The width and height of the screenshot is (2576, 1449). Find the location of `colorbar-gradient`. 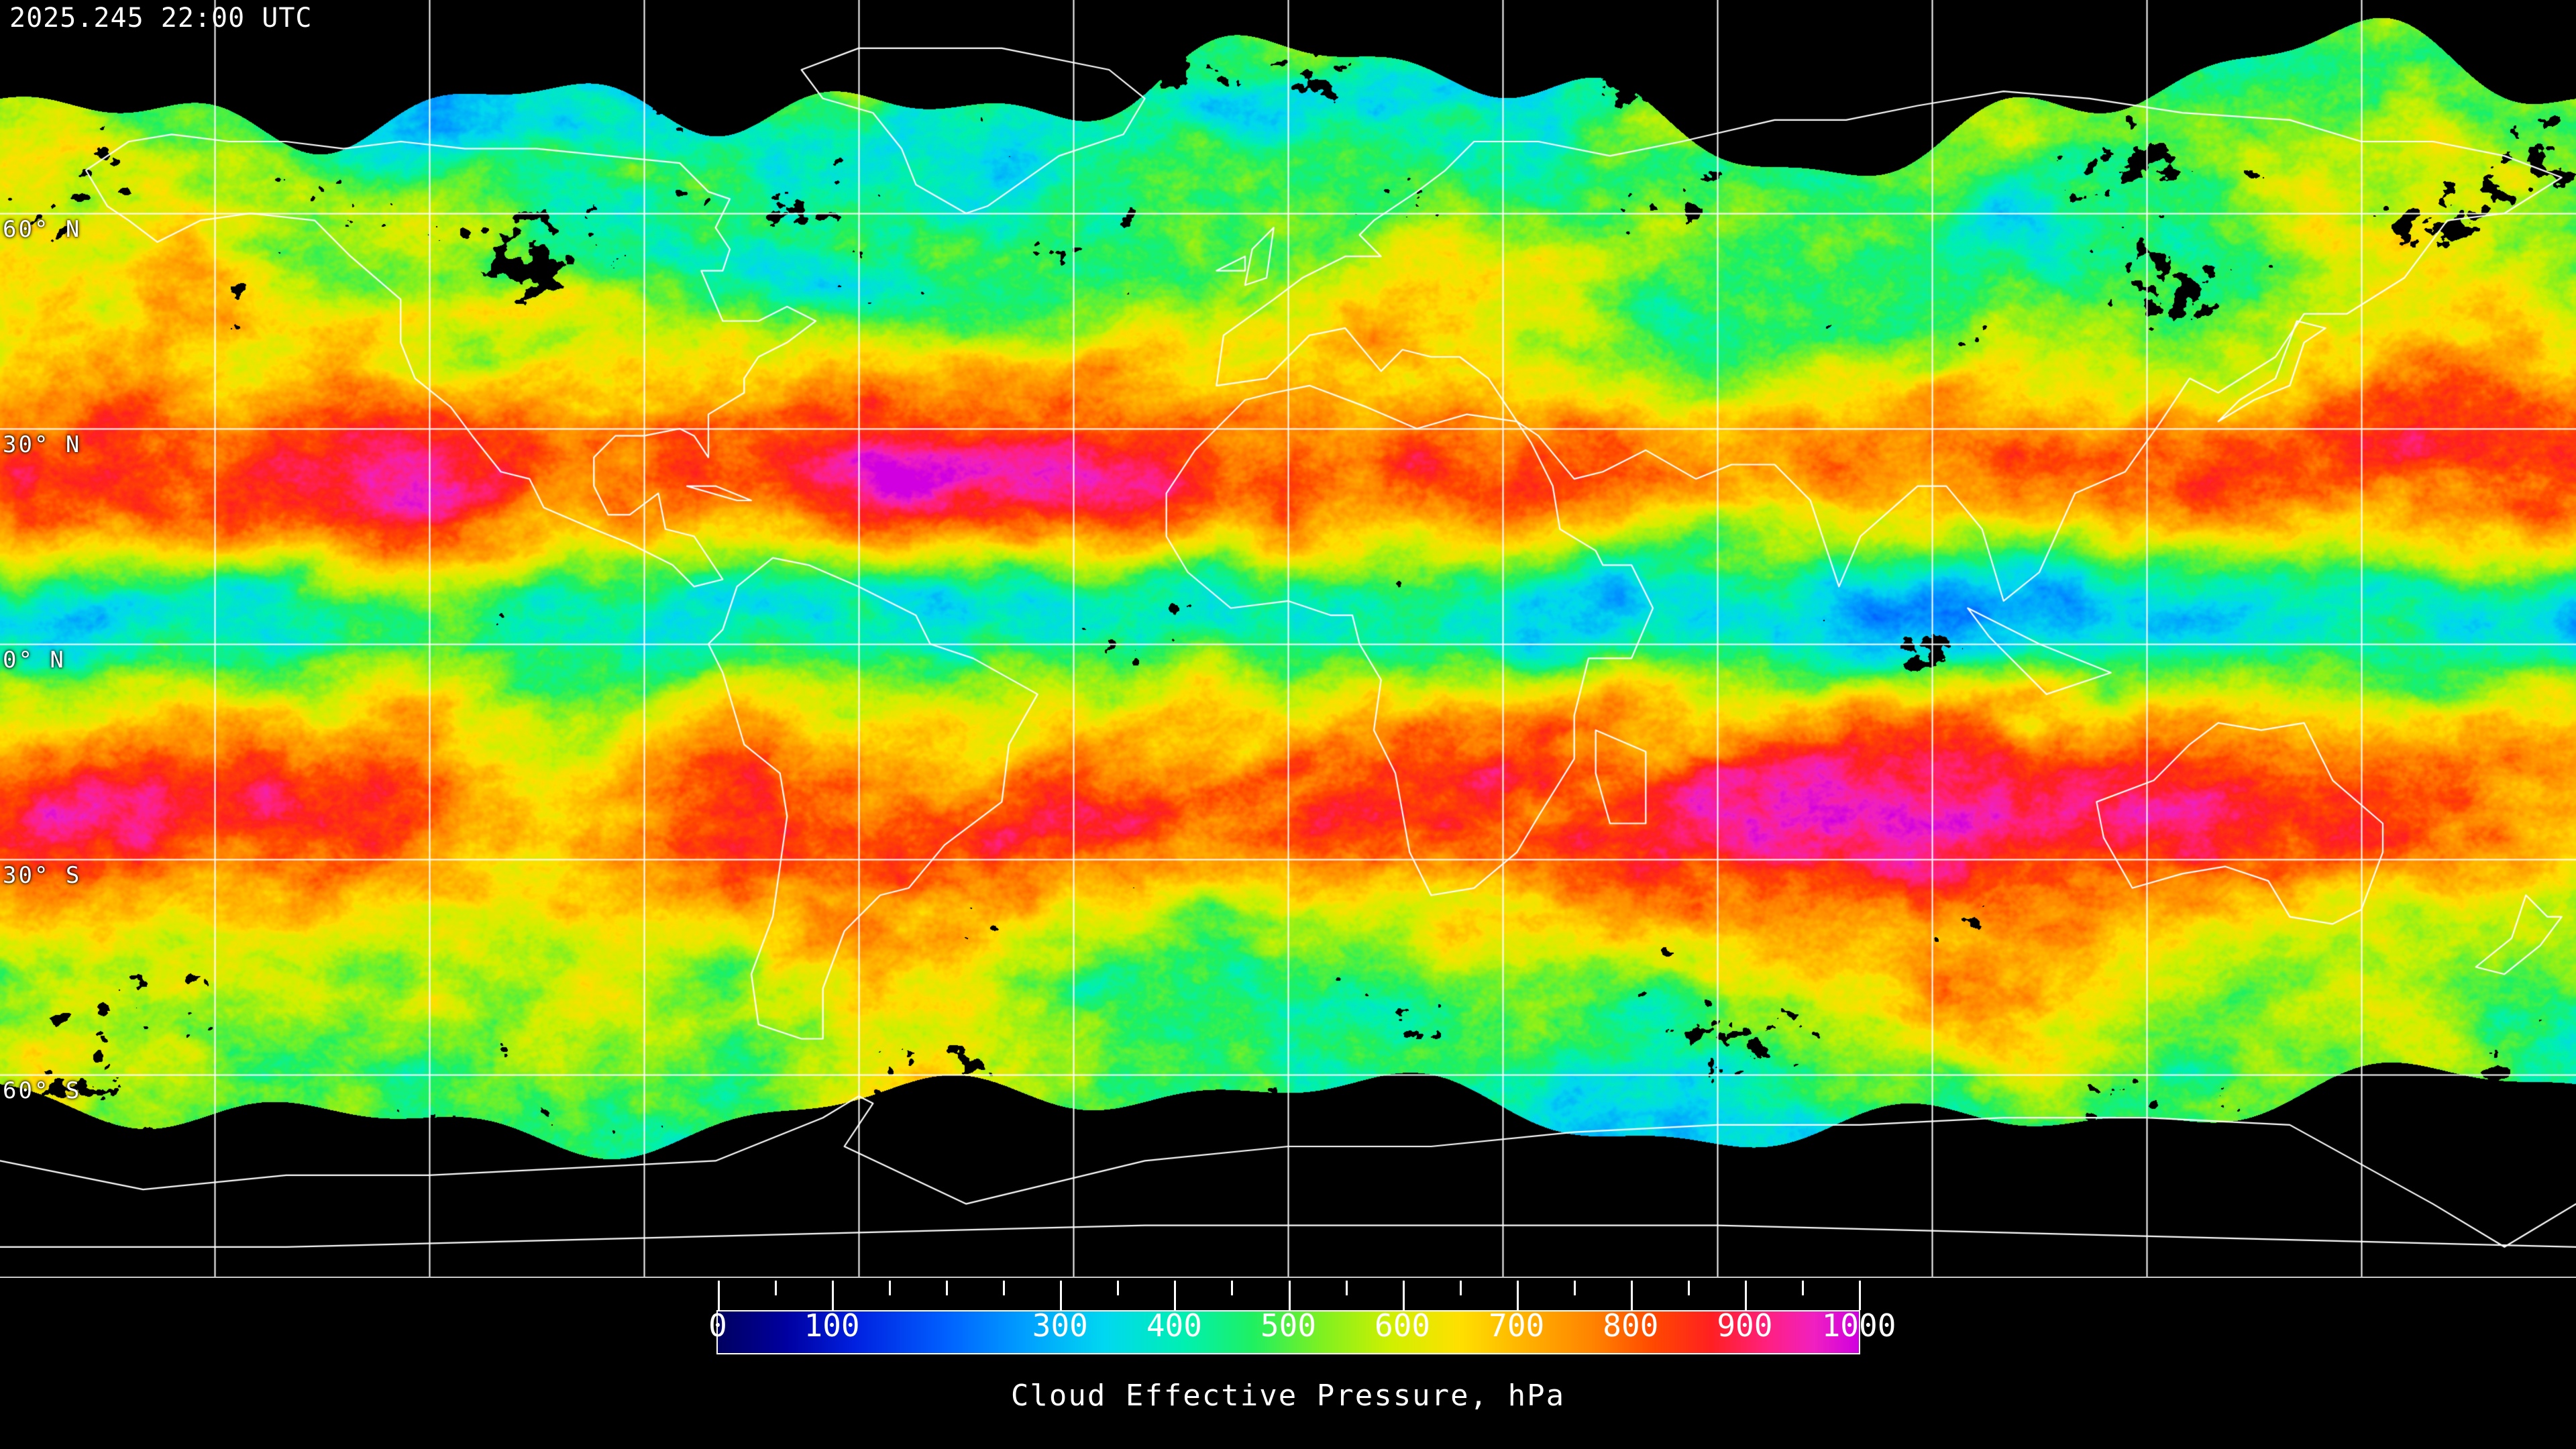

colorbar-gradient is located at coordinates (1288, 1332).